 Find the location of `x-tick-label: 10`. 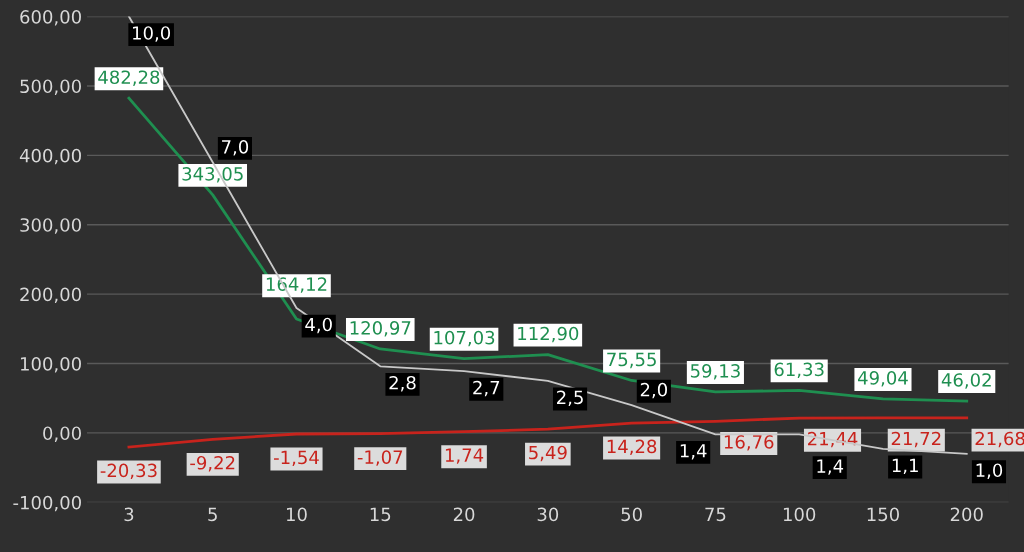

x-tick-label: 10 is located at coordinates (296, 514).